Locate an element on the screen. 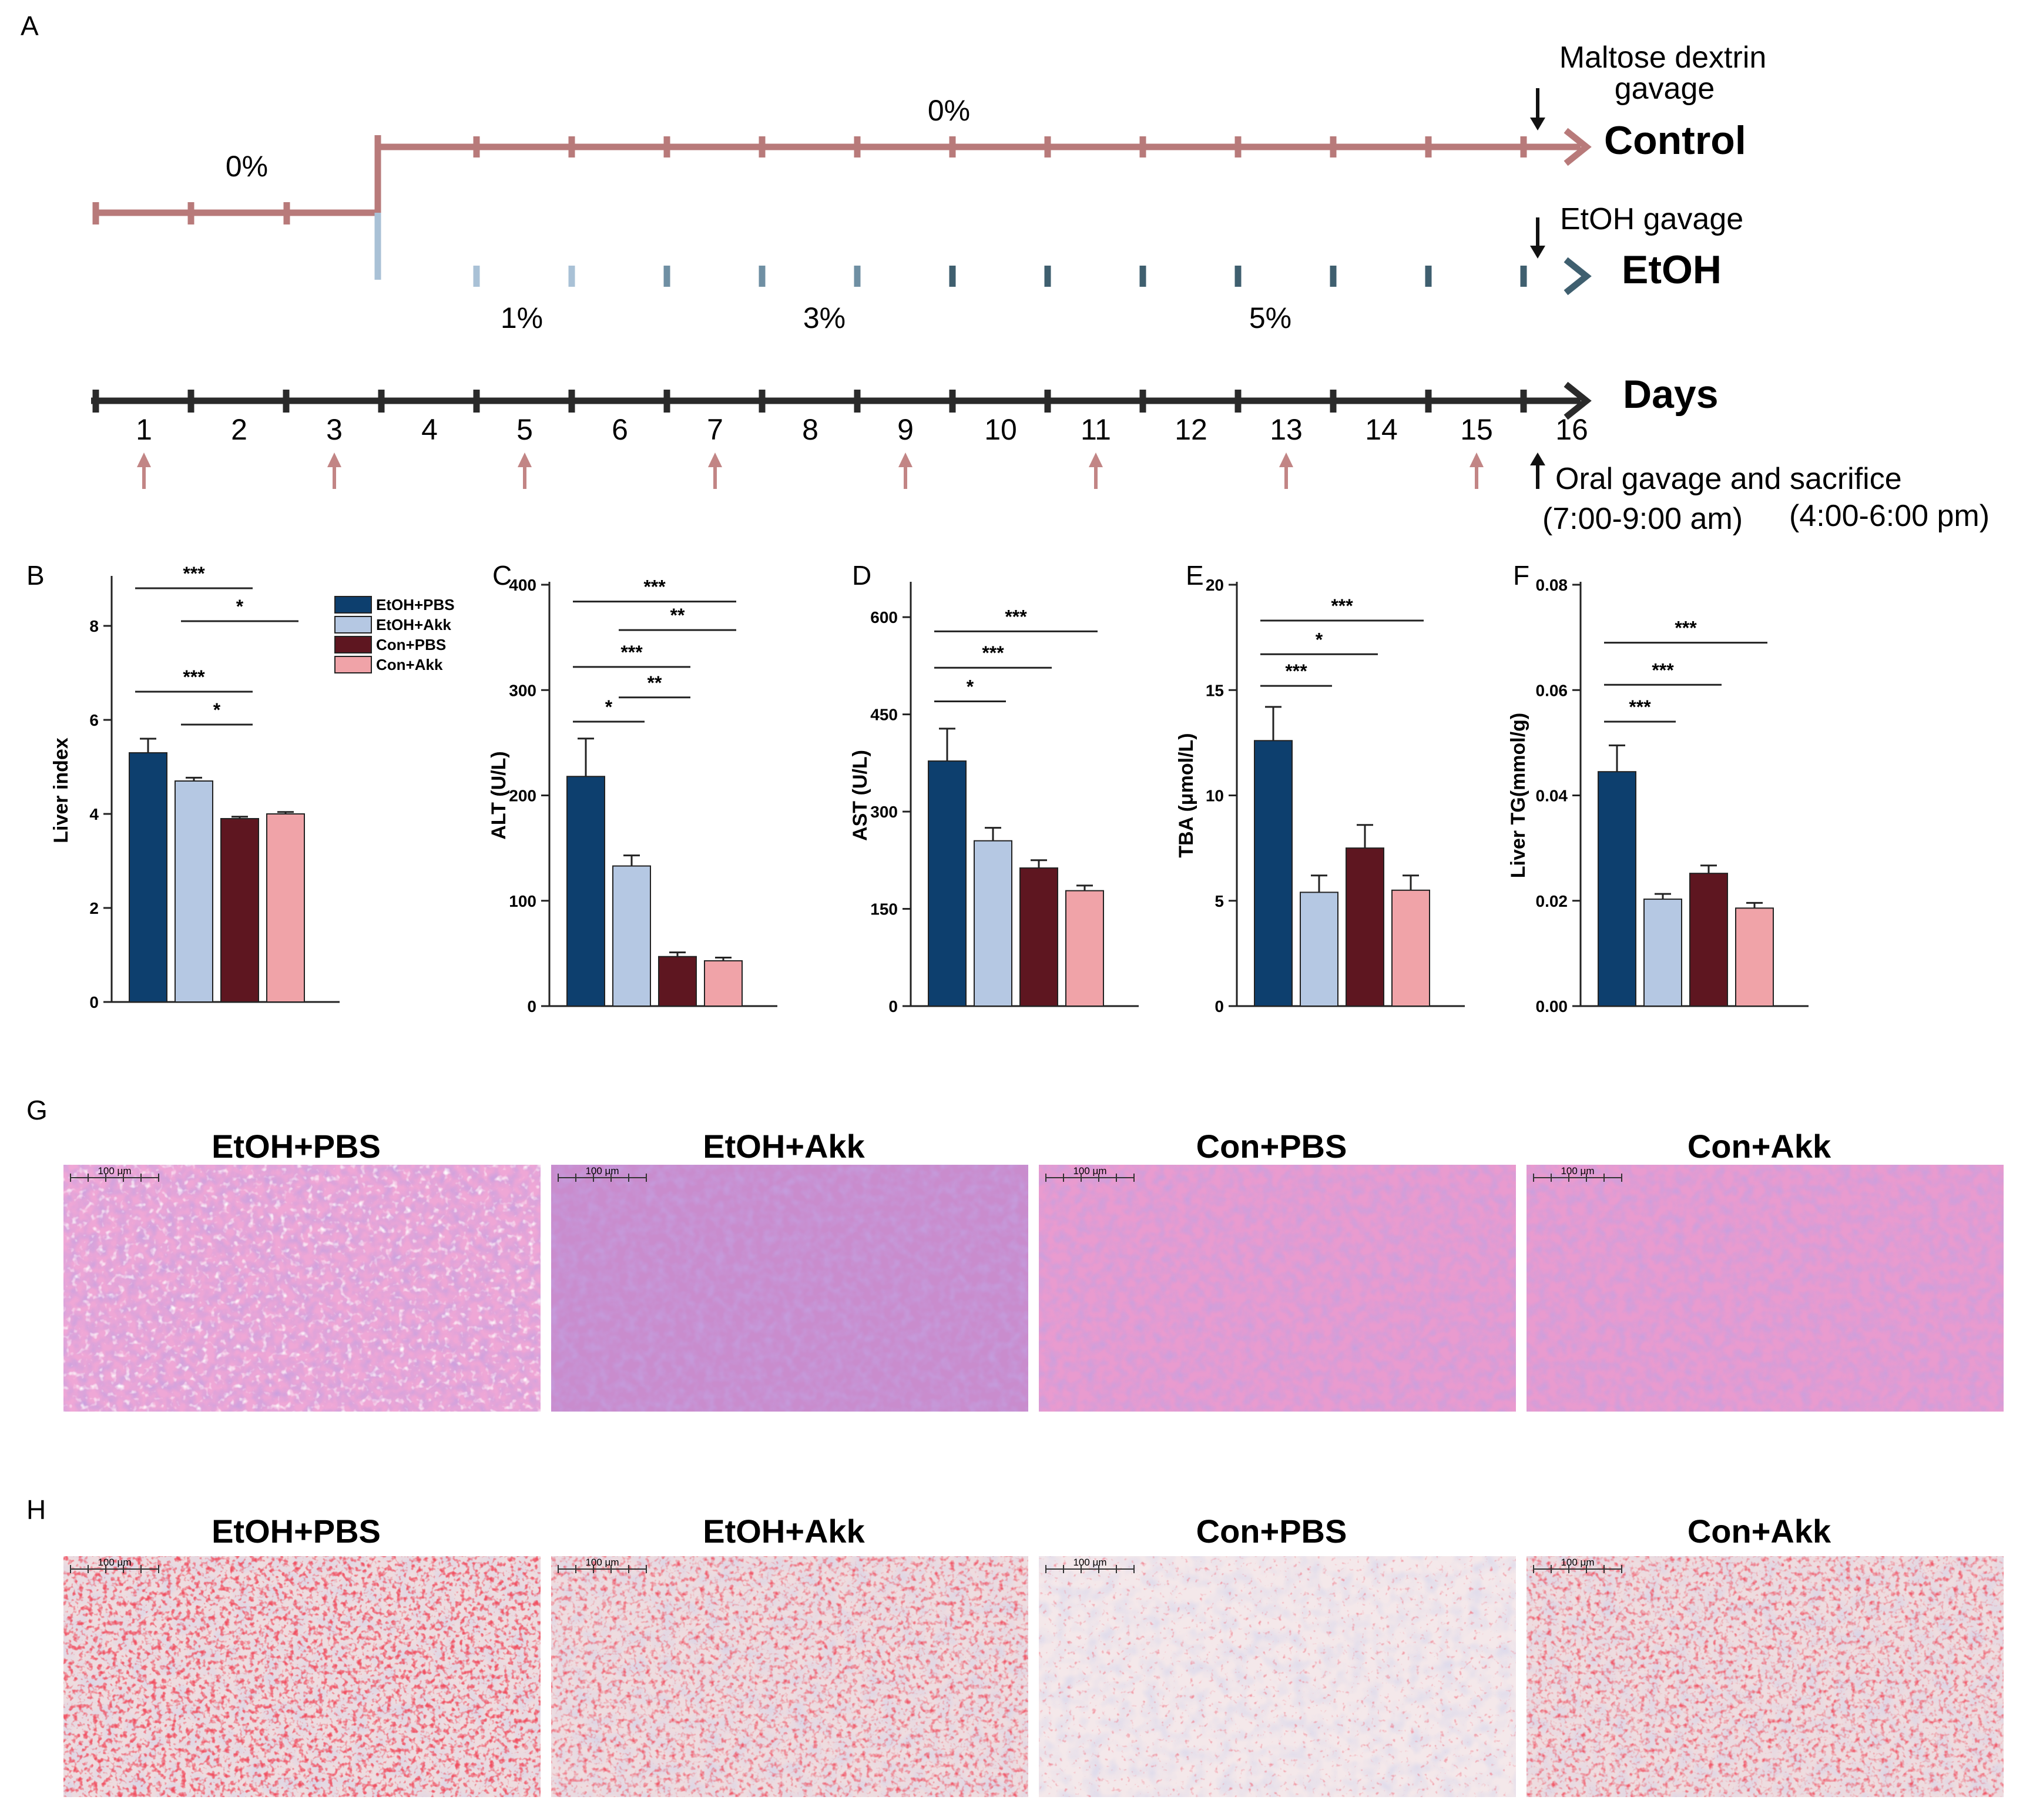 The width and height of the screenshot is (2023, 1820). y-axis-label: TBA (μmol/L) is located at coordinates (1186, 795).